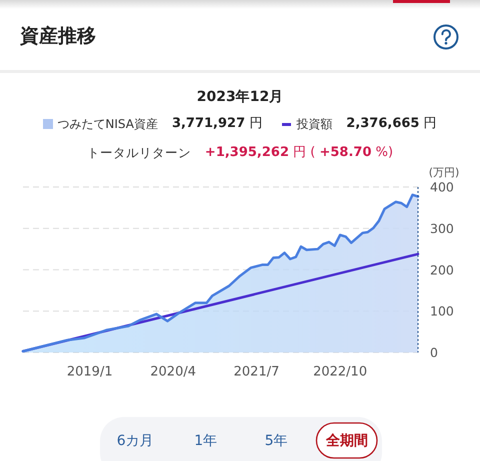  What do you see at coordinates (257, 372) in the screenshot?
I see `x-tick-label: 2021/7` at bounding box center [257, 372].